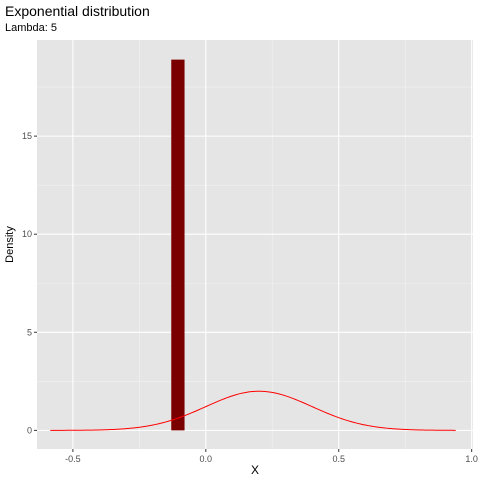 Image resolution: width=480 pixels, height=480 pixels. I want to click on y-axis-title: Density, so click(10, 244).